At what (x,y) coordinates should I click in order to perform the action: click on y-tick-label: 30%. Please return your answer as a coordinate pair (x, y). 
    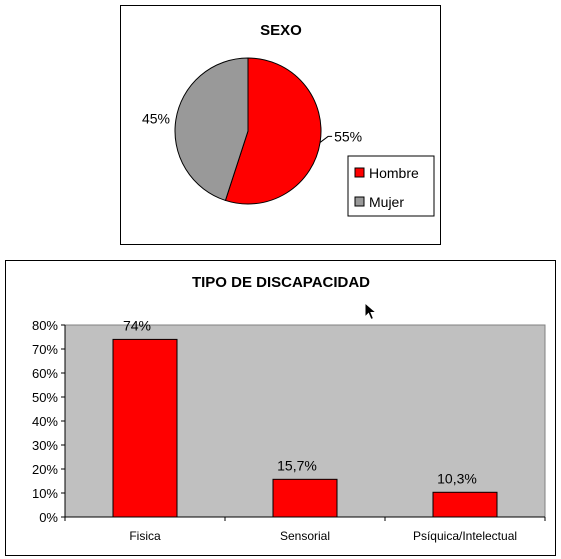
    Looking at the image, I should click on (45, 445).